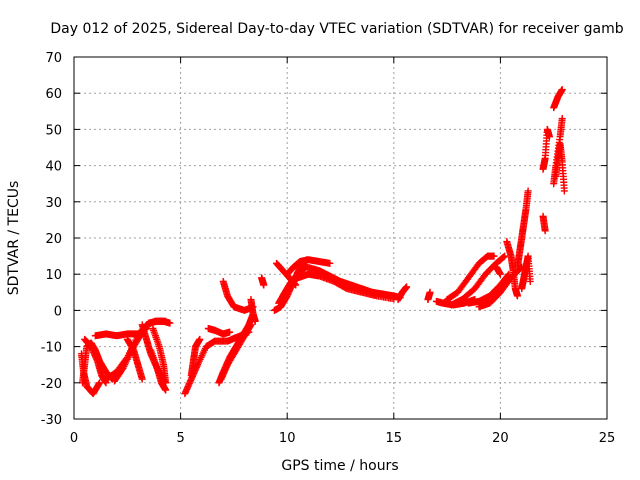  What do you see at coordinates (607, 438) in the screenshot?
I see `x-tick-label: 25` at bounding box center [607, 438].